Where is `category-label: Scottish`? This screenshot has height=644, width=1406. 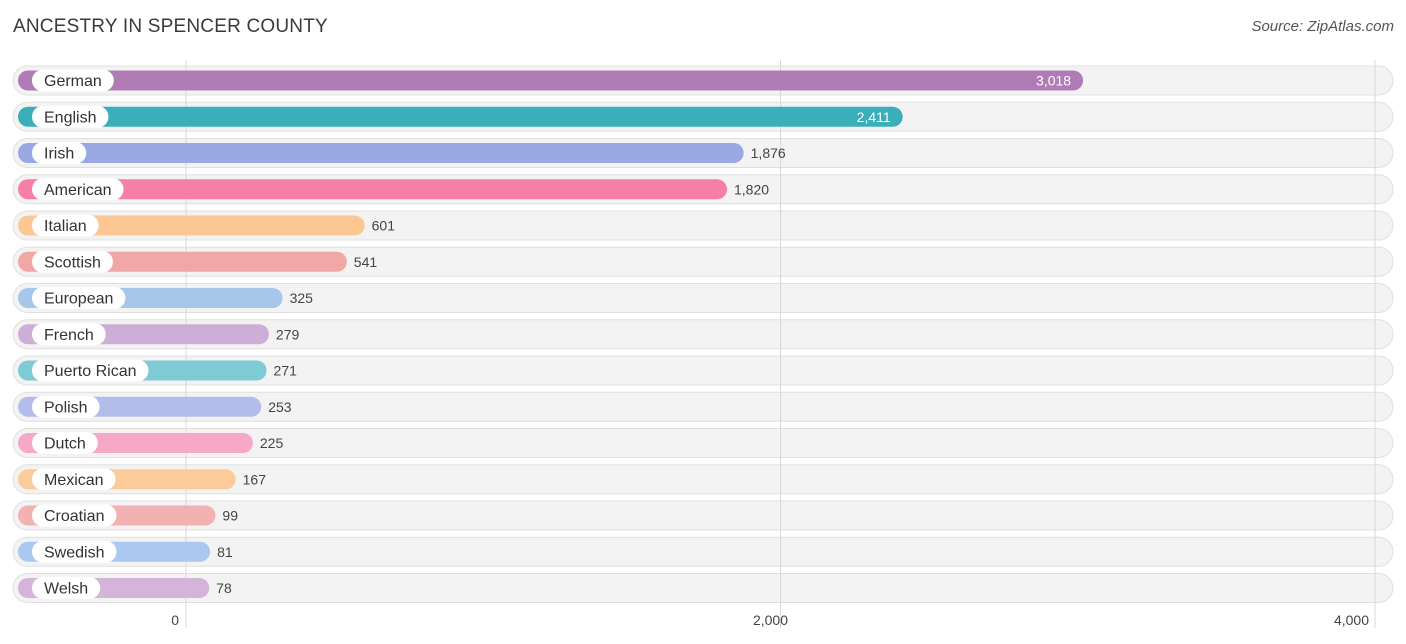 category-label: Scottish is located at coordinates (72, 262).